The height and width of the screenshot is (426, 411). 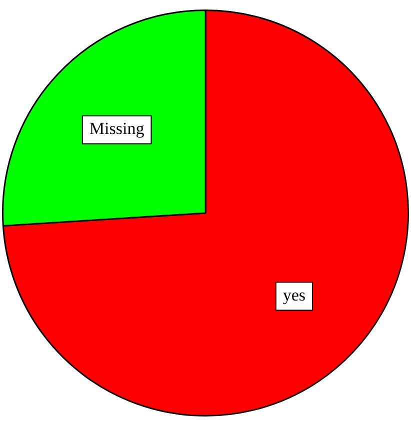 I want to click on slice-label: Missing, so click(x=117, y=128).